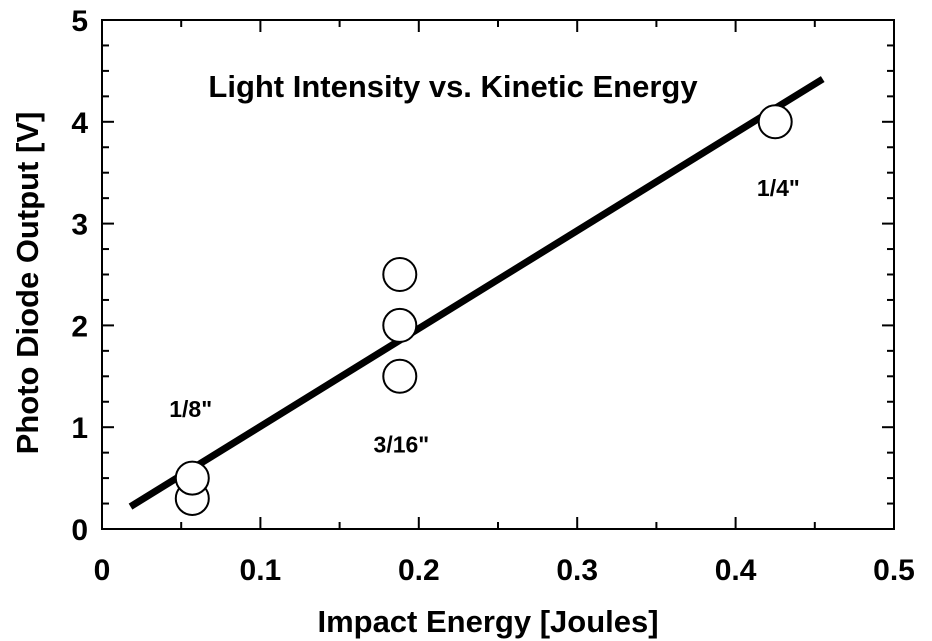  Describe the element at coordinates (402, 445) in the screenshot. I see `annotation-label: 3/16"` at that location.